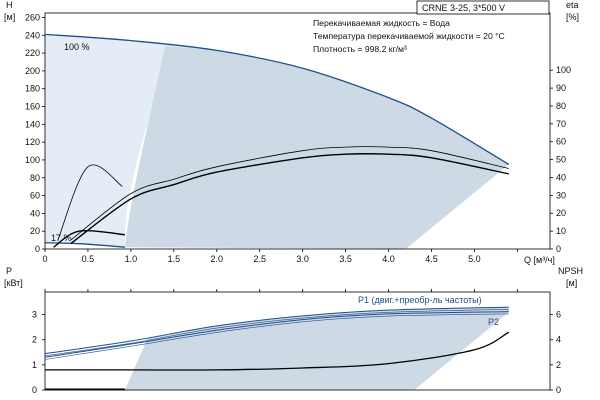 The height and width of the screenshot is (400, 600). Describe the element at coordinates (35, 231) in the screenshot. I see `y-tick-label-left: 20` at that location.